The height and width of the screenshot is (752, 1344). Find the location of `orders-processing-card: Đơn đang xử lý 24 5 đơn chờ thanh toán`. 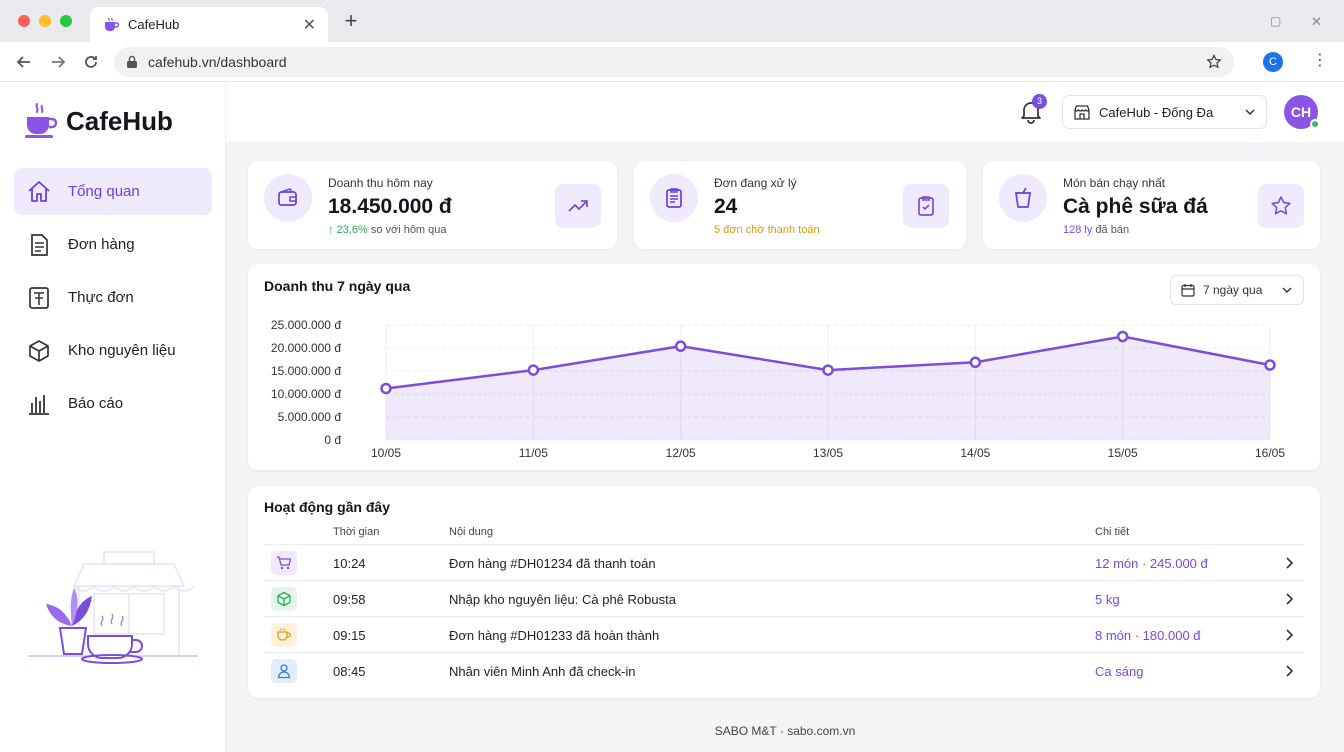

orders-processing-card: Đơn đang xử lý 24 5 đơn chờ thanh toán is located at coordinates (800, 205).